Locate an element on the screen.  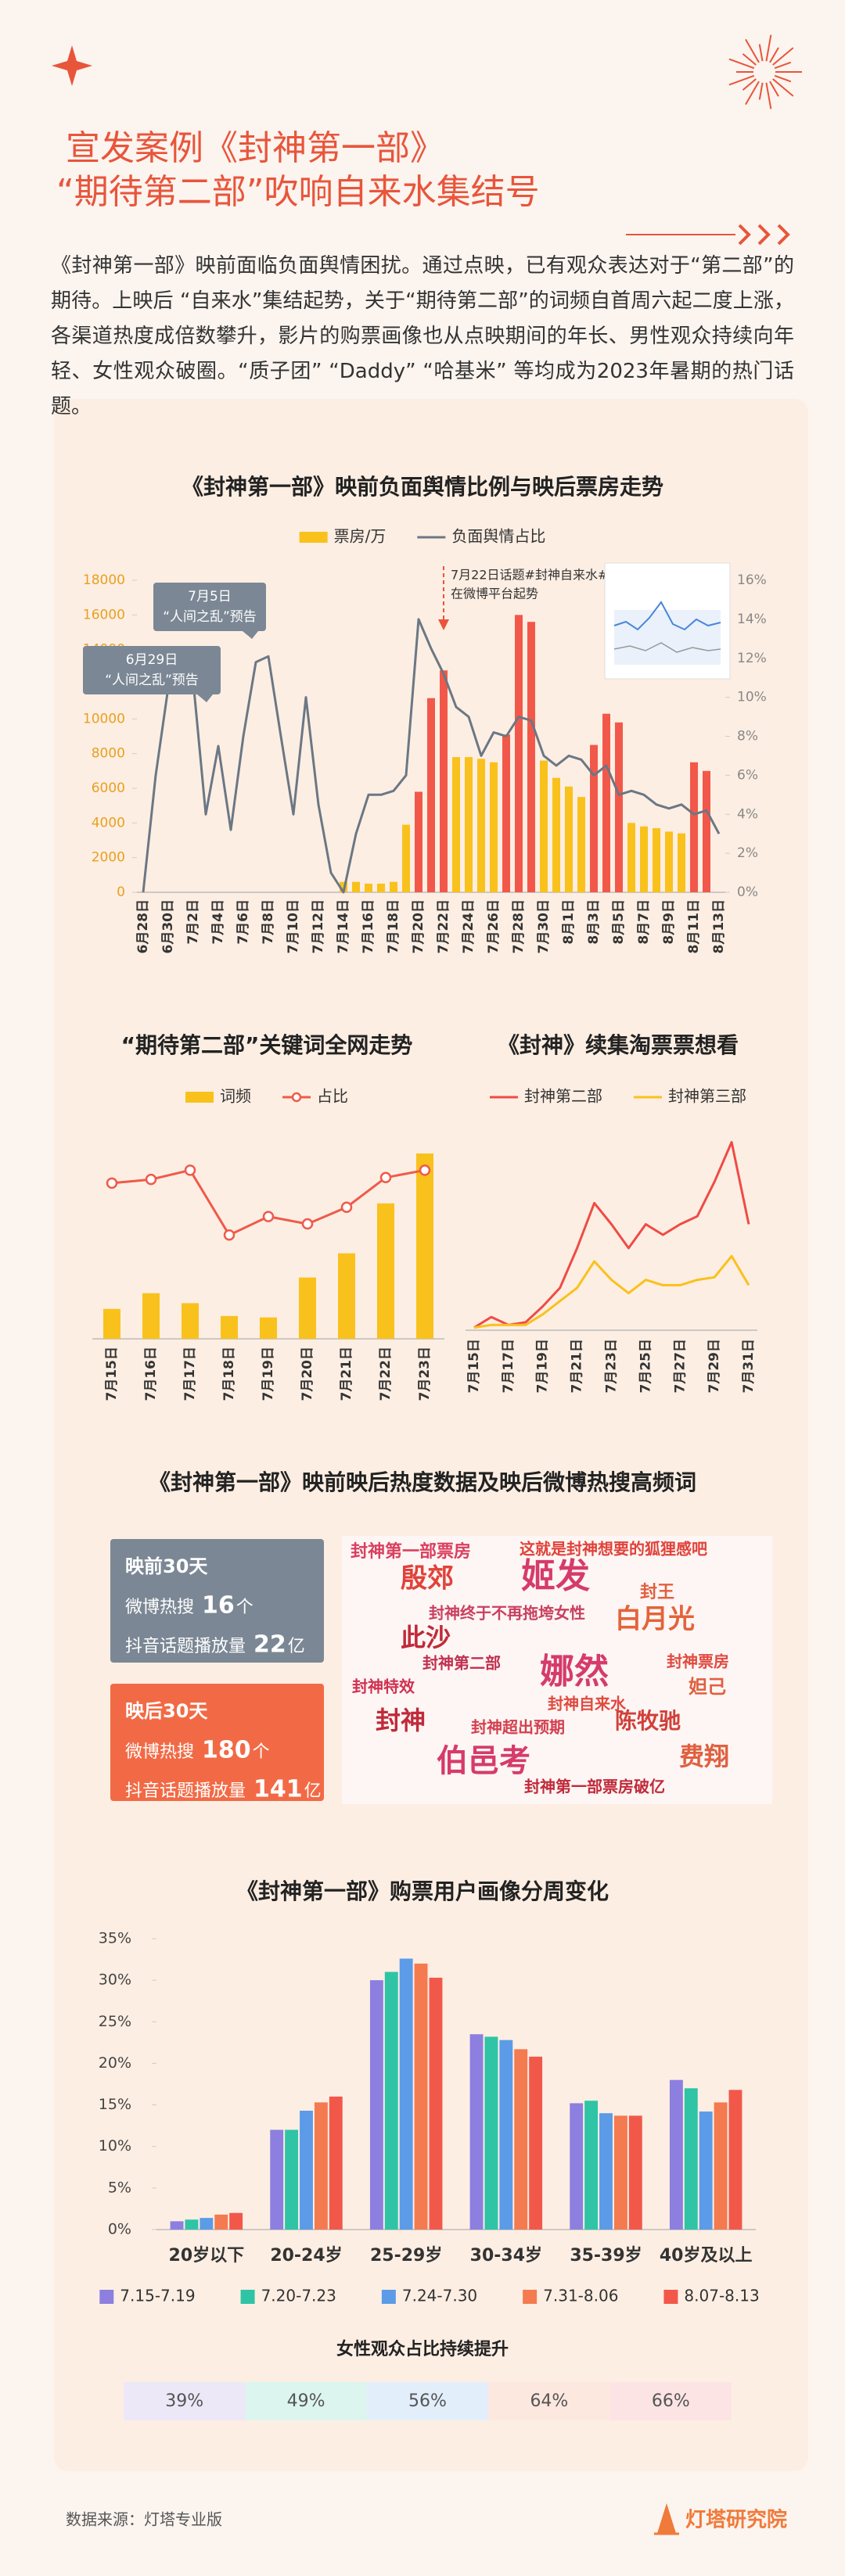
x-tick-label: 7月10日 is located at coordinates (293, 926).